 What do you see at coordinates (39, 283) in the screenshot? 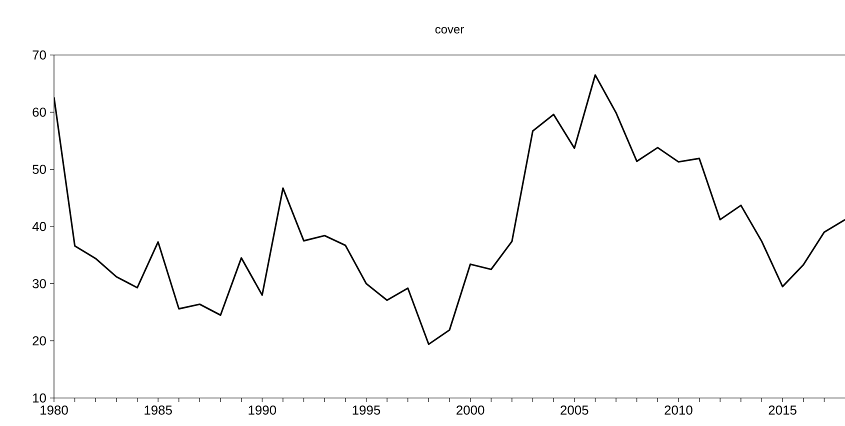
I see `y-tick-label: 30` at bounding box center [39, 283].